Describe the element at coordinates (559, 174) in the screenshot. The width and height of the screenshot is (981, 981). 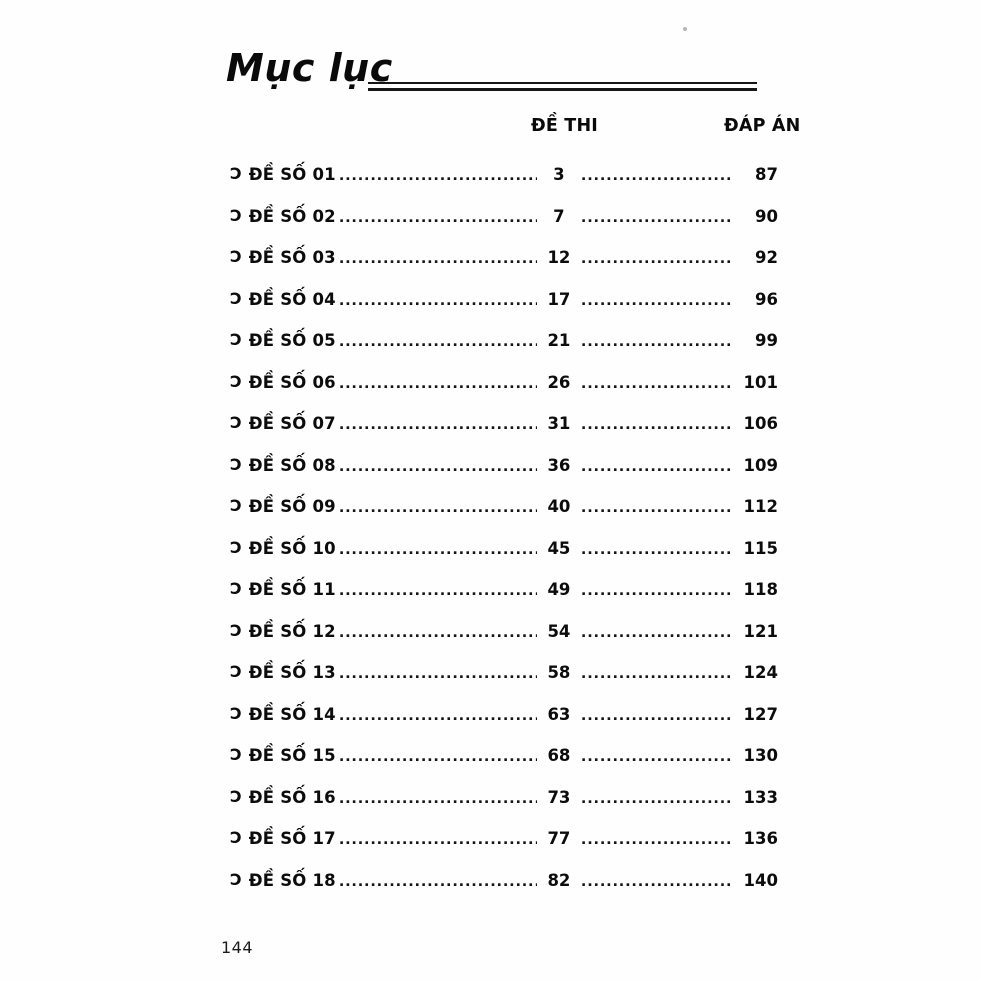
I see `exam-page-number: 3` at that location.